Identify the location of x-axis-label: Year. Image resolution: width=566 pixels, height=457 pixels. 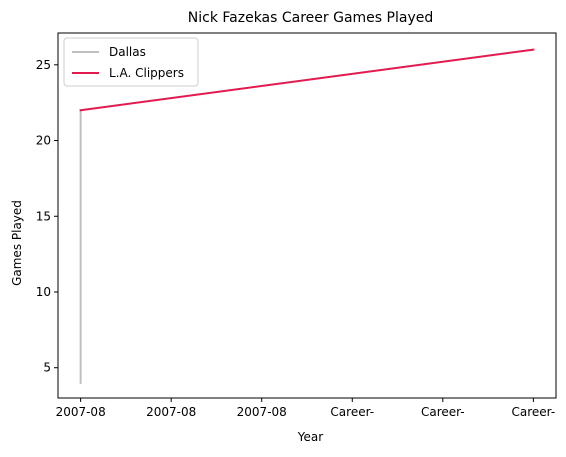
(310, 437).